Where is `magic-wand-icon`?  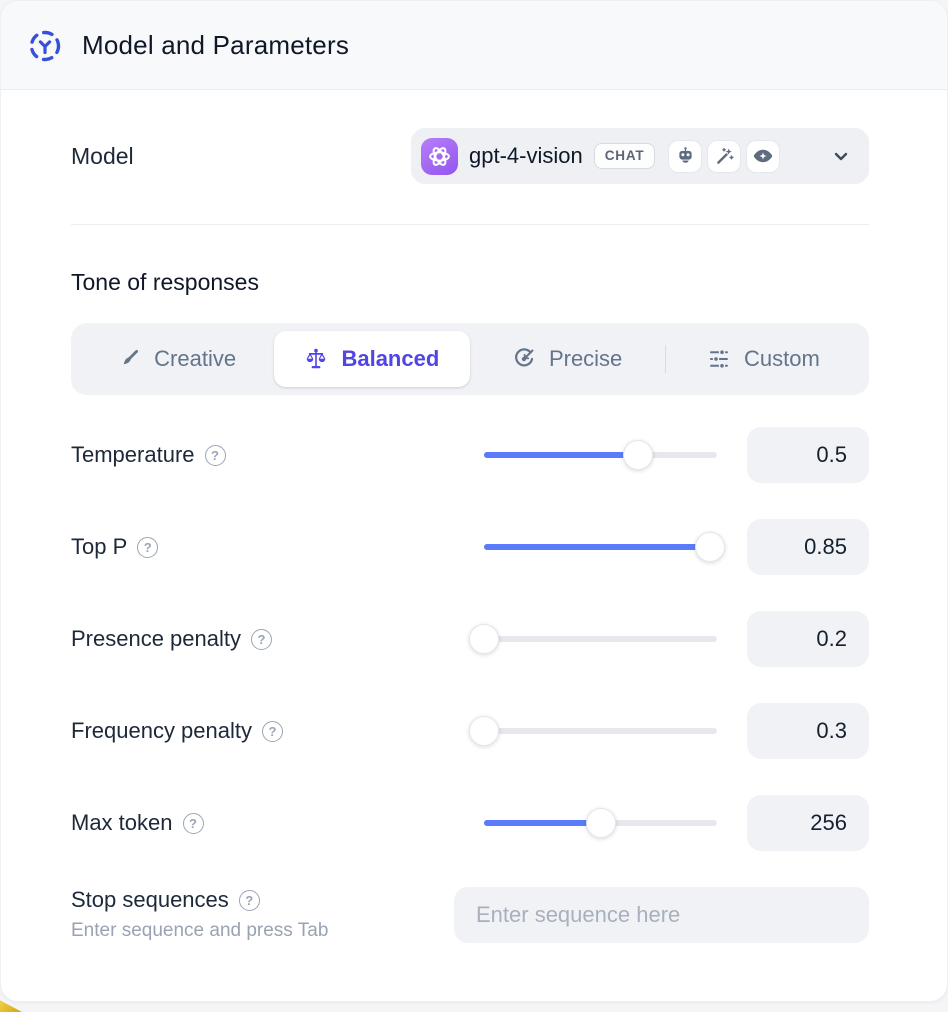 magic-wand-icon is located at coordinates (724, 156).